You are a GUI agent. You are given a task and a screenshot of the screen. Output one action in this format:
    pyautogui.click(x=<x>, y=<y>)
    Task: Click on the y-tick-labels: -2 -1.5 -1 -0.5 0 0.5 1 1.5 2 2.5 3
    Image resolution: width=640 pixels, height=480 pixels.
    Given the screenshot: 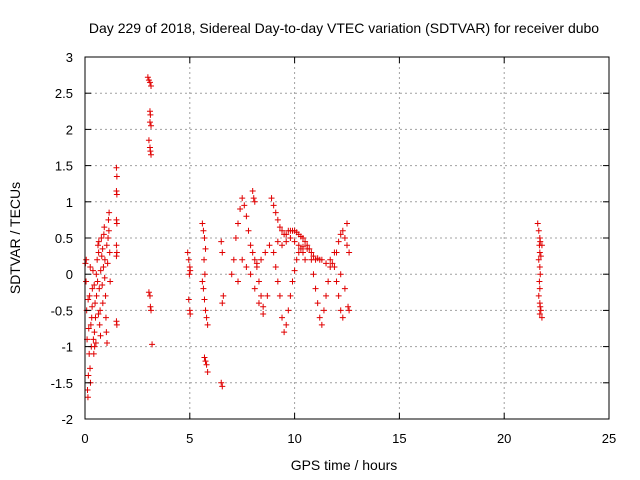 What is the action you would take?
    pyautogui.click(x=62, y=238)
    